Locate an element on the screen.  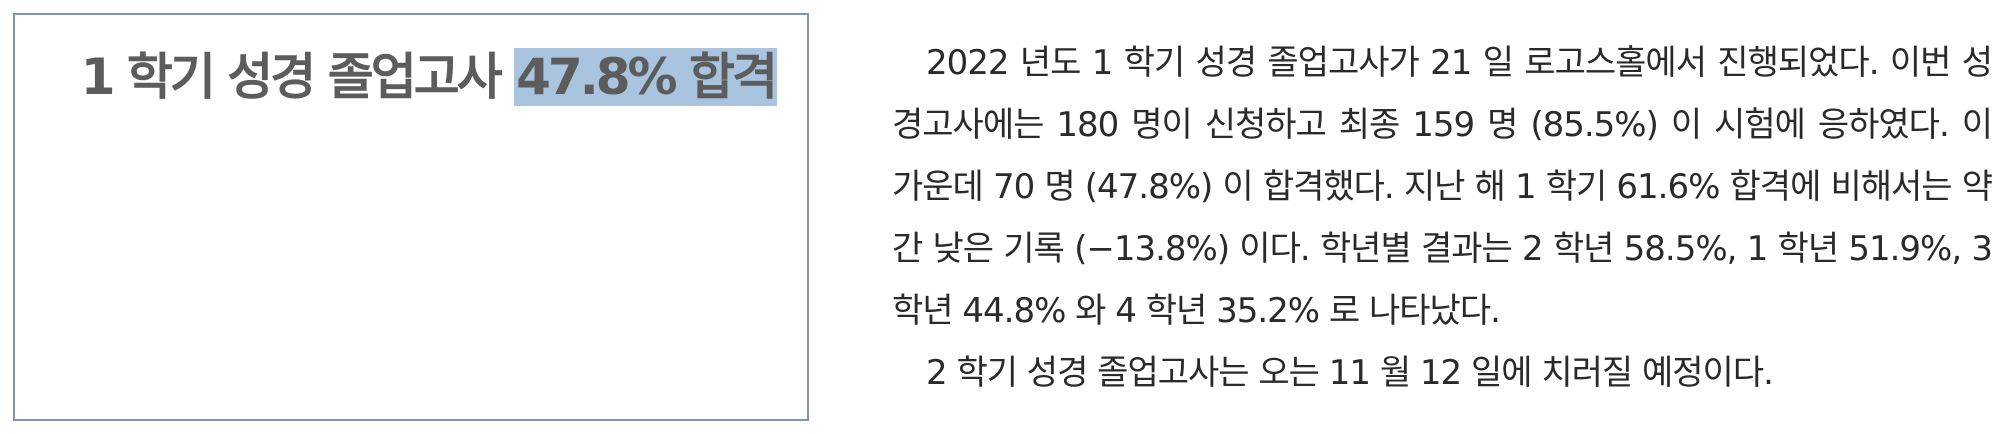
article-paragraph-2-text: 2 학기 성경 졸업고사는 오는 11 월 12 일에 치러질 예정이다. is located at coordinates (1350, 373).